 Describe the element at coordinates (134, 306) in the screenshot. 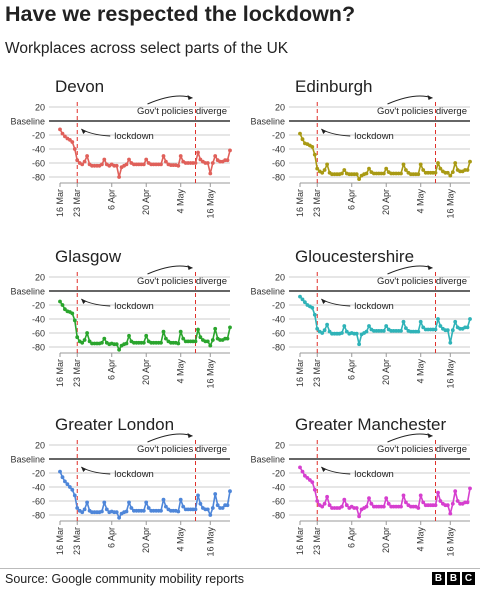

I see `lockdown-annotation: lockdown` at that location.